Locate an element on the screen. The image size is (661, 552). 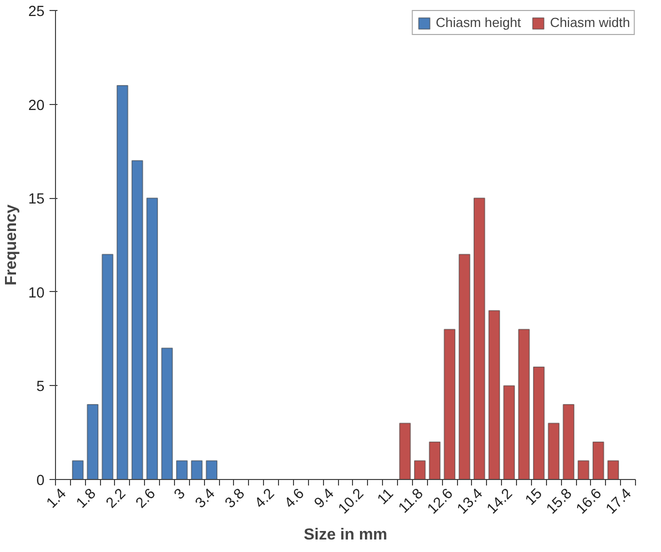
y-tick-label: 0 is located at coordinates (40, 481).